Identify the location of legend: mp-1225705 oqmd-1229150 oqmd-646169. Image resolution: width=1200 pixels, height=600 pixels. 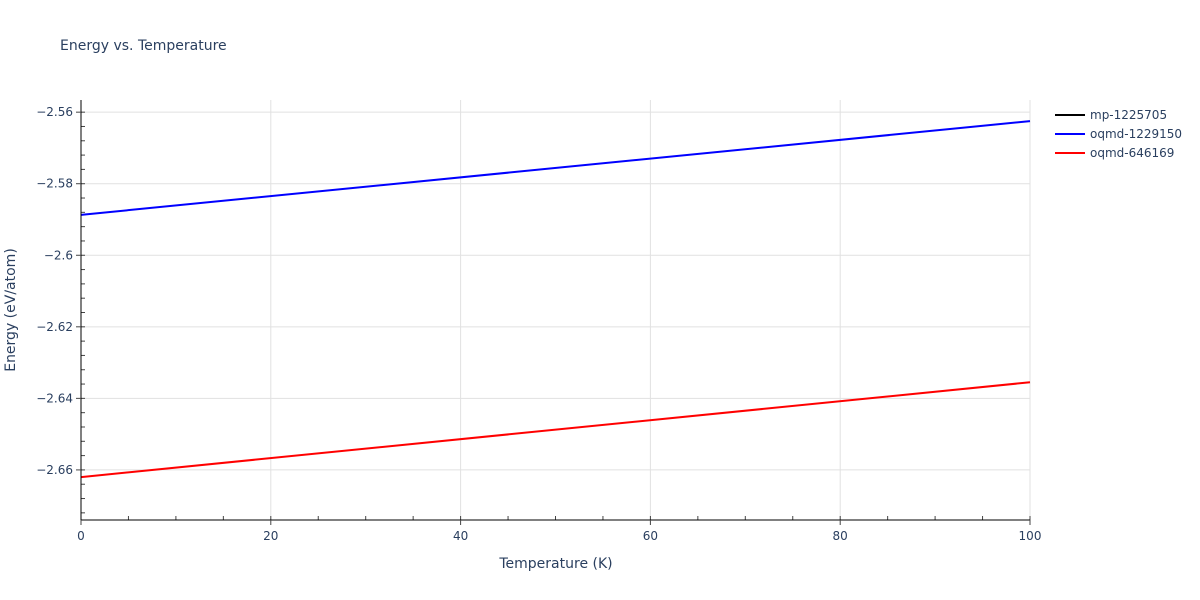
(1118, 134).